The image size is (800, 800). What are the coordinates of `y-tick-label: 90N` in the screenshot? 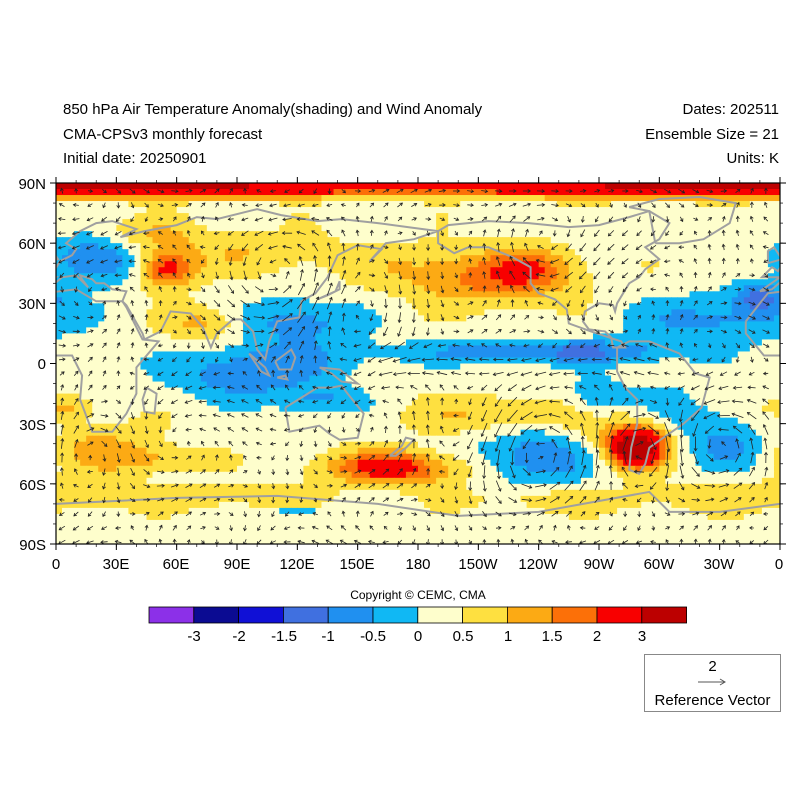 It's located at (32, 184).